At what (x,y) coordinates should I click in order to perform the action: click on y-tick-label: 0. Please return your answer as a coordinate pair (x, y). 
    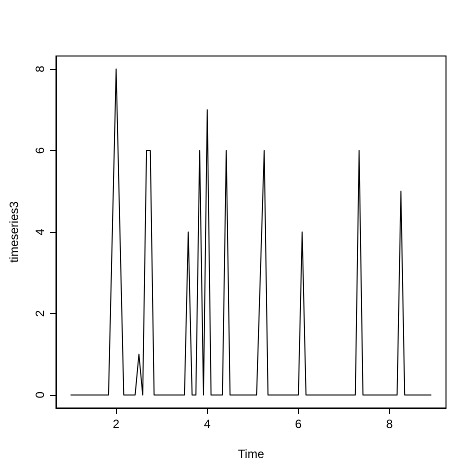
    Looking at the image, I should click on (40, 394).